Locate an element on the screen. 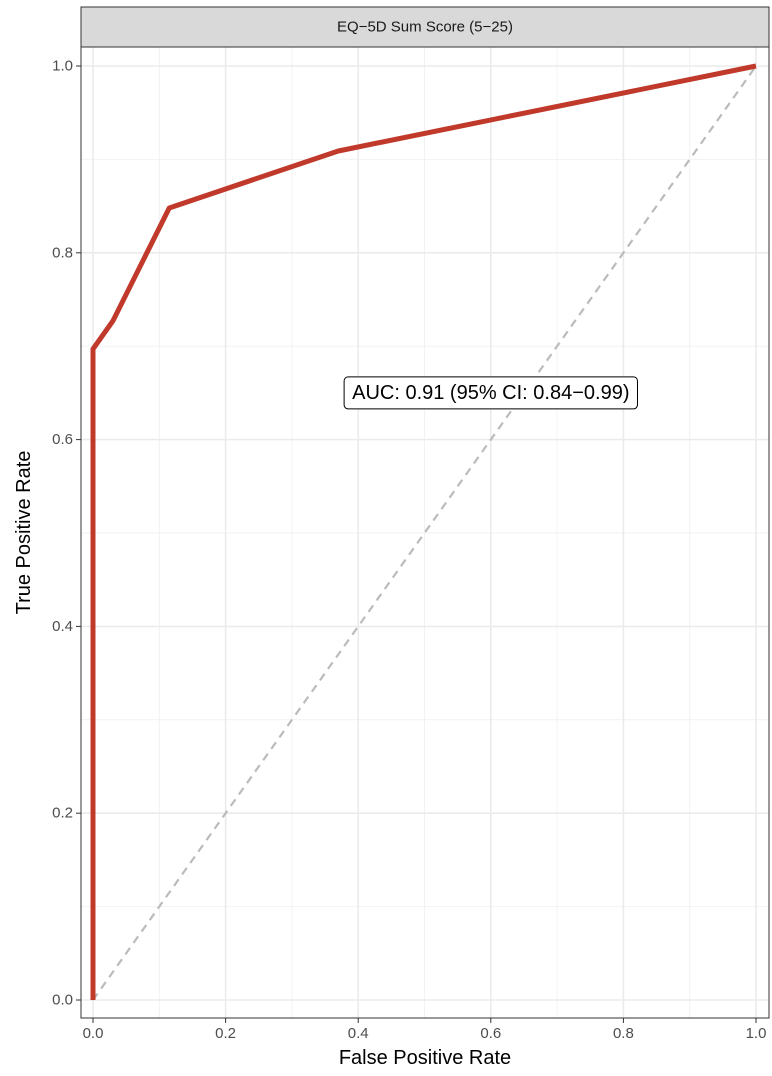 This screenshot has width=772, height=1076. y-tick-label: 0.0 is located at coordinates (62, 1000).